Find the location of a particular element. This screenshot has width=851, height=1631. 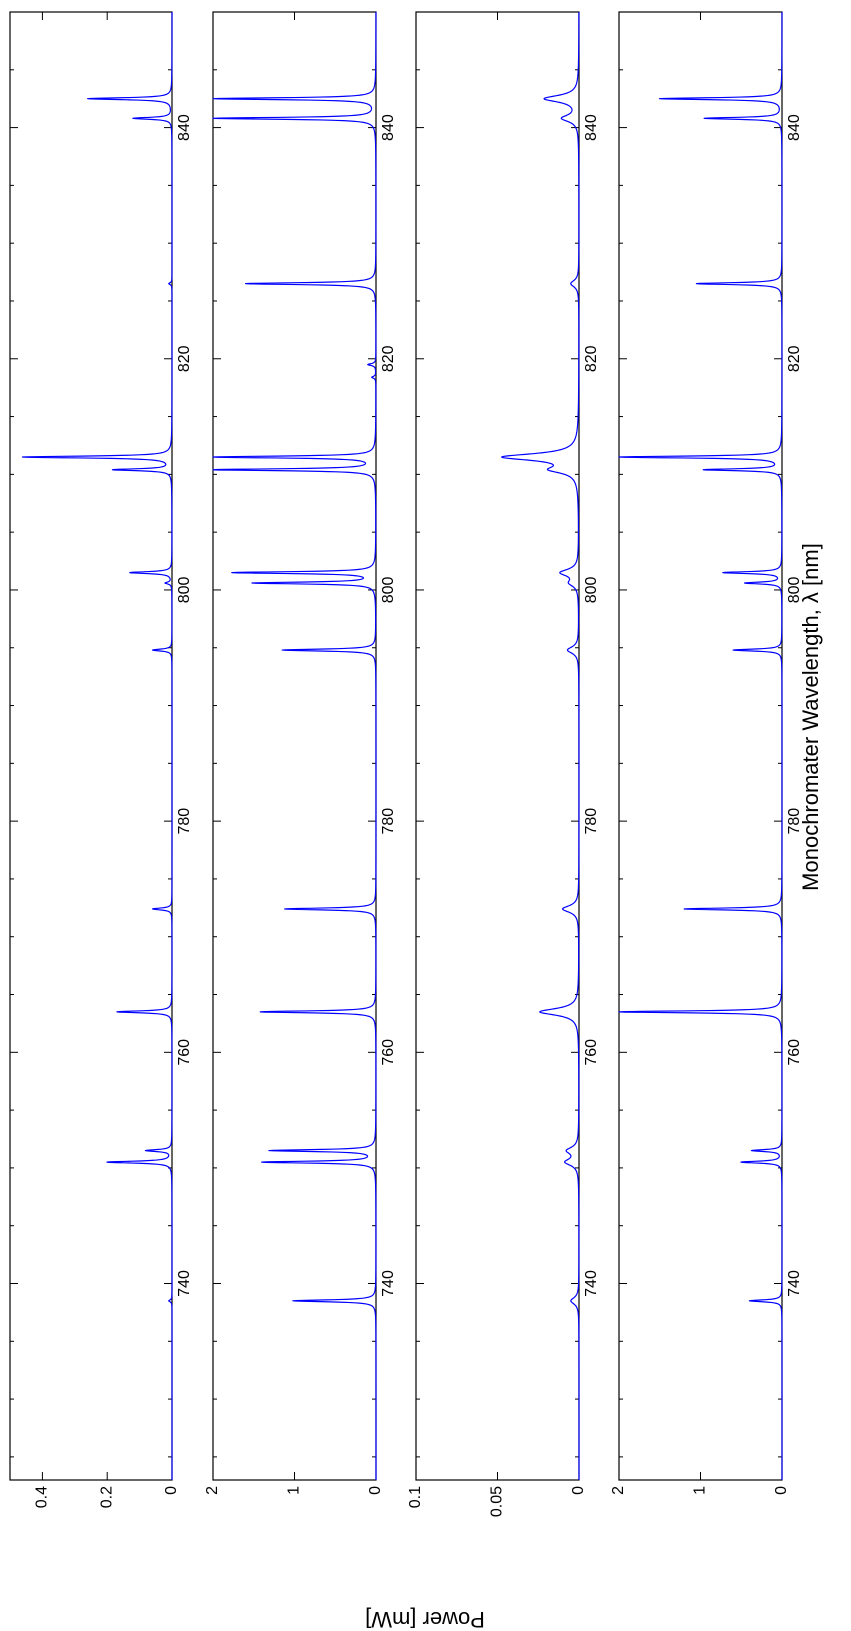

y-tick-label: 0.05 is located at coordinates (497, 1501).